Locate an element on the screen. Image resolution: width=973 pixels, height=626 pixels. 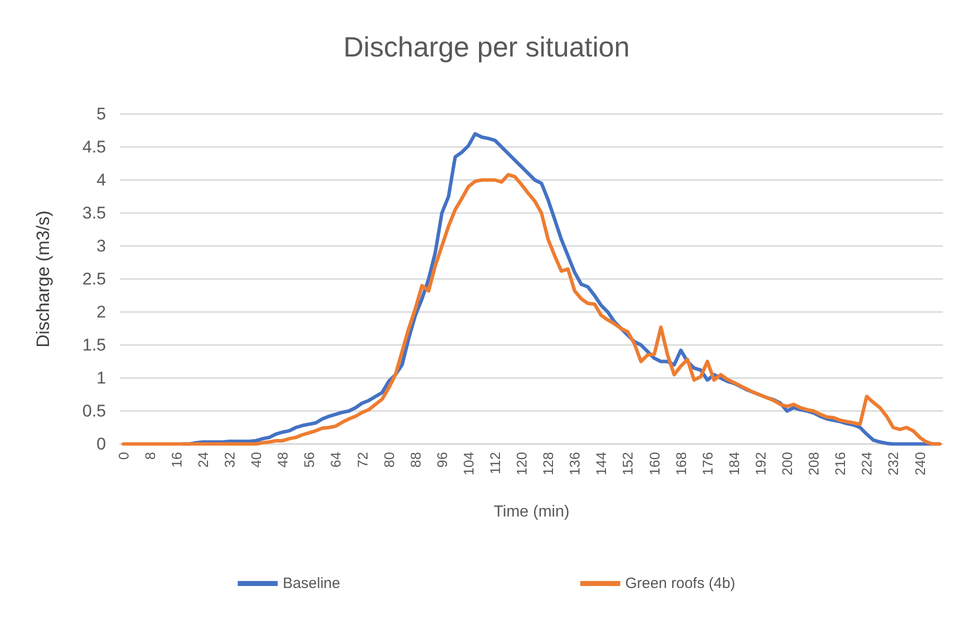
x-tick-label: 56 is located at coordinates (309, 460).